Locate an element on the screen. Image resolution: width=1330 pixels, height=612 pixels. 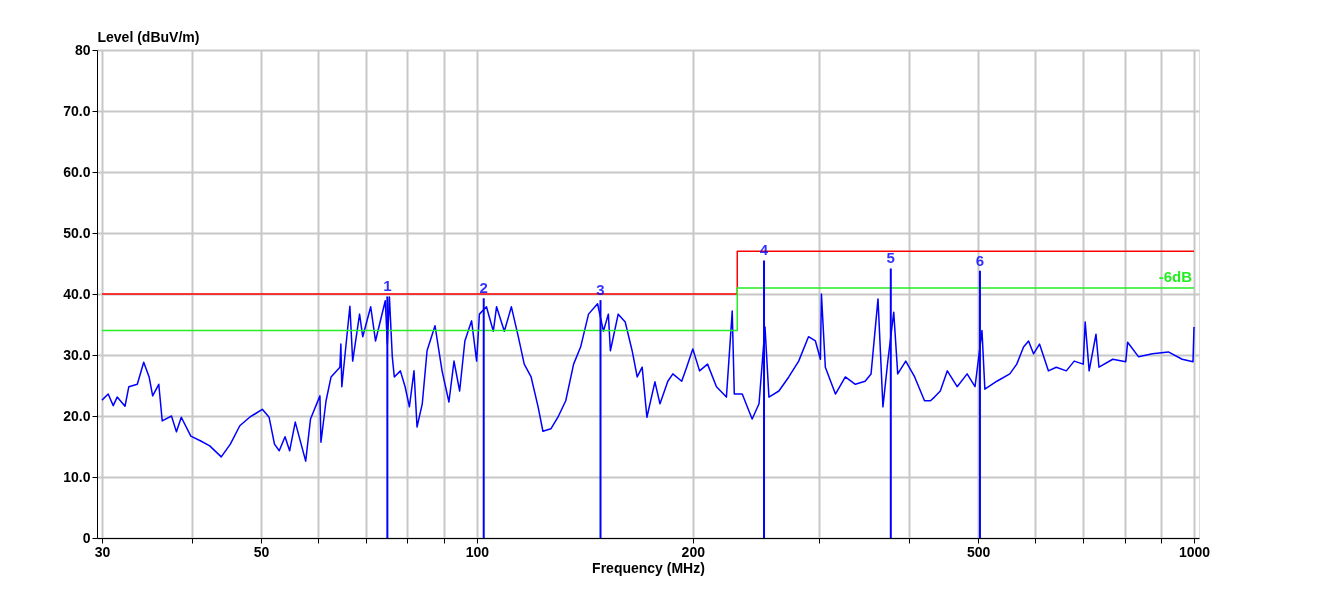
y-axis-title: Level (dBuV/m) is located at coordinates (148, 36).